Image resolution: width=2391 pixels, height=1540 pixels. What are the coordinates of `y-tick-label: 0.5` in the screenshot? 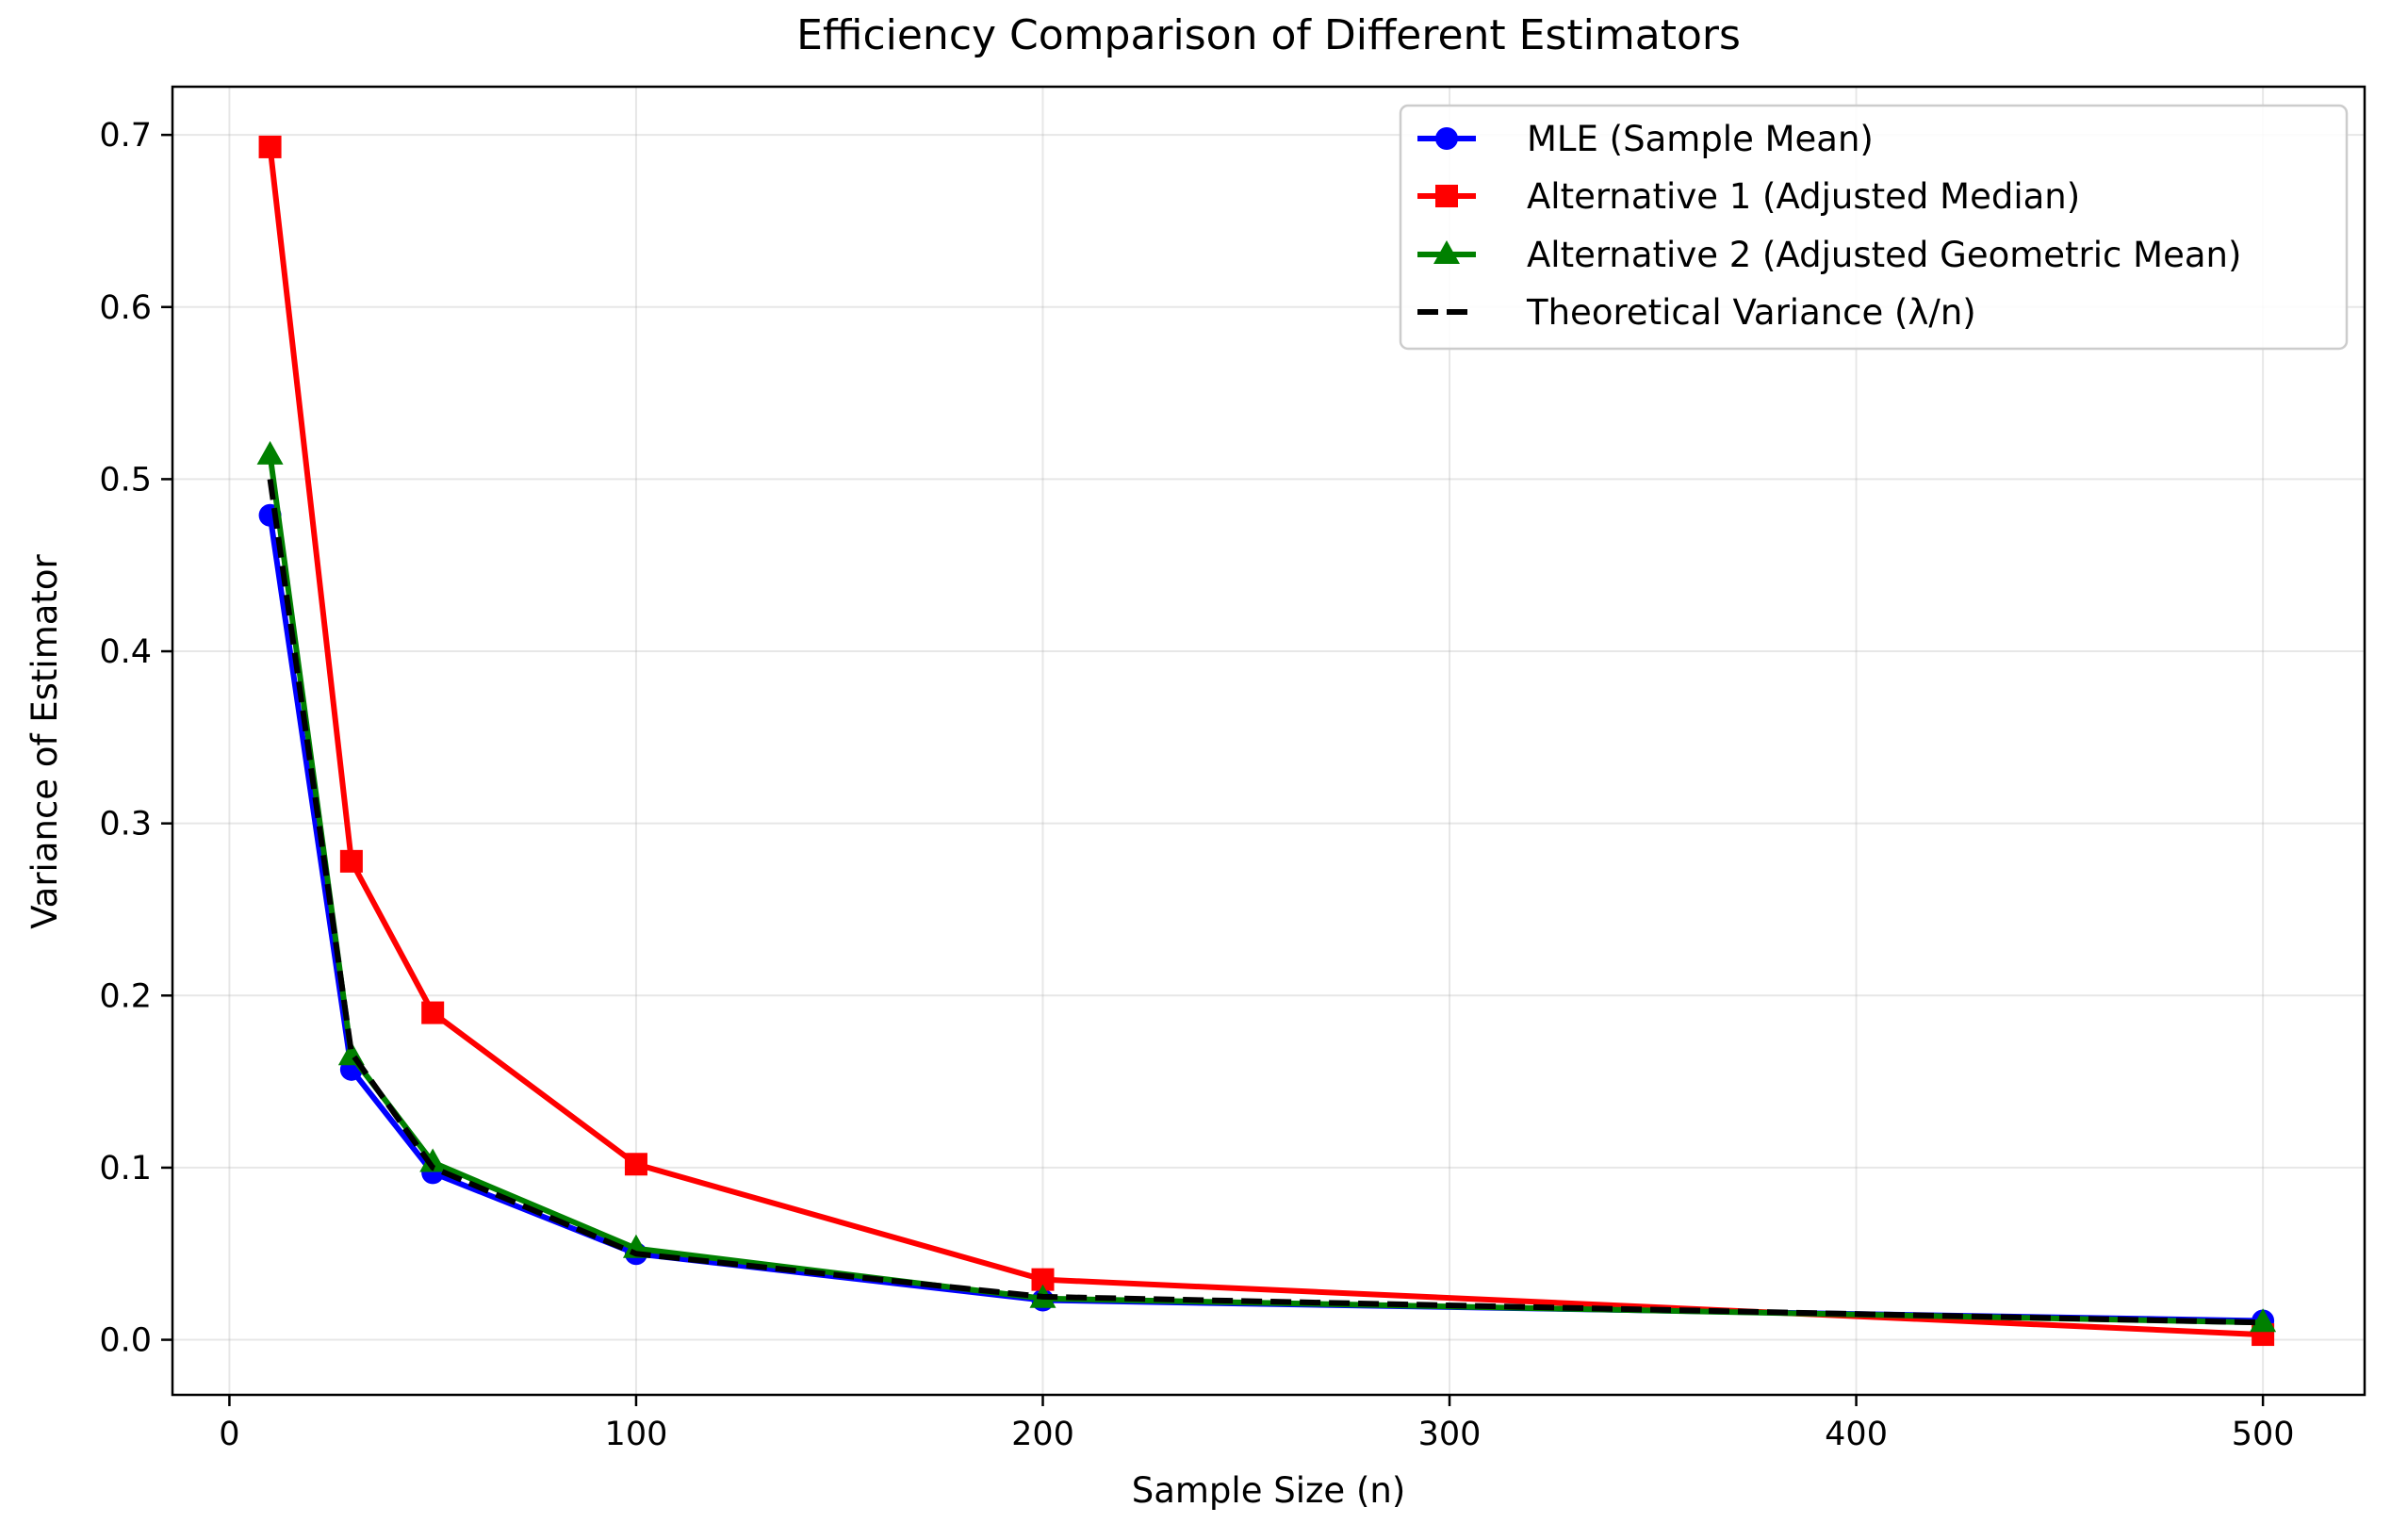 It's located at (126, 480).